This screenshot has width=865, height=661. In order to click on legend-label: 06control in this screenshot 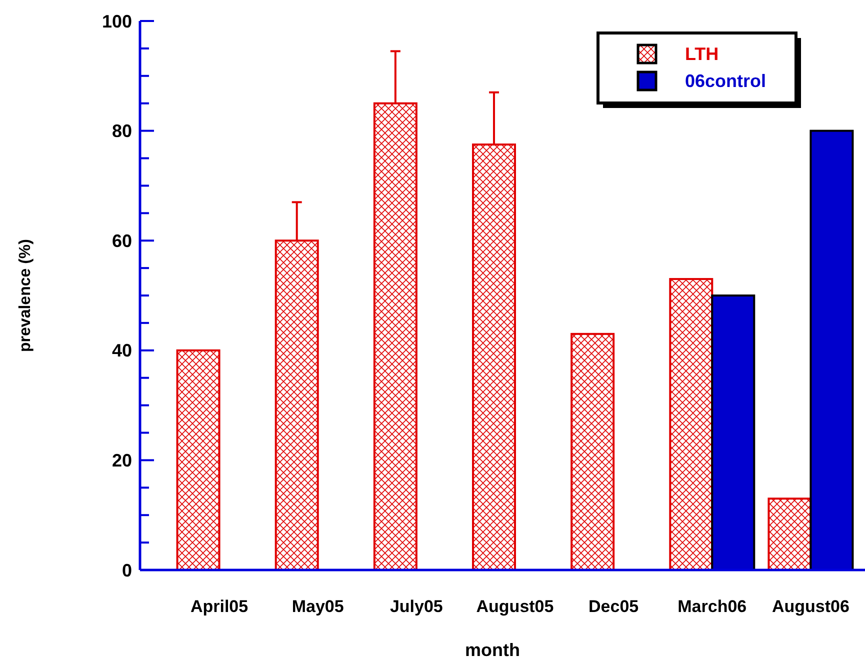, I will do `click(725, 81)`.